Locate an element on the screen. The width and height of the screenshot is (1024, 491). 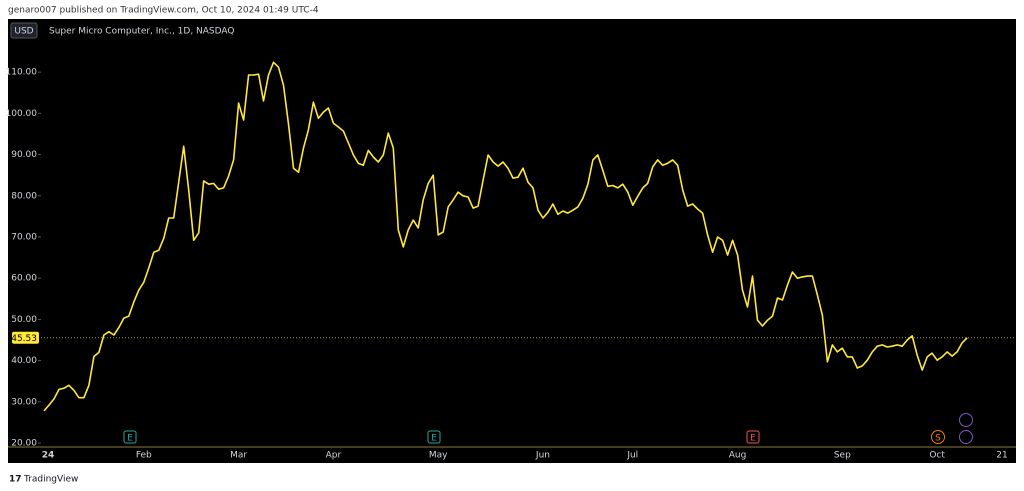
last-price-box is located at coordinates (25, 337).